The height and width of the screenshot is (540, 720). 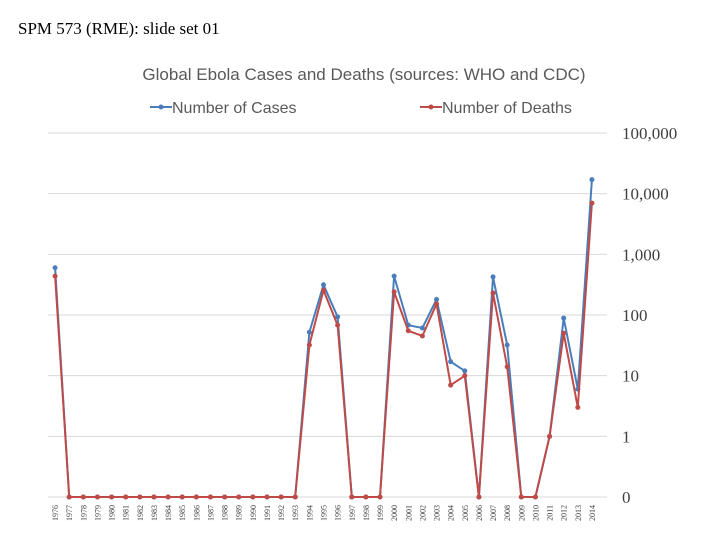 What do you see at coordinates (507, 513) in the screenshot?
I see `x-tick-label: 2008` at bounding box center [507, 513].